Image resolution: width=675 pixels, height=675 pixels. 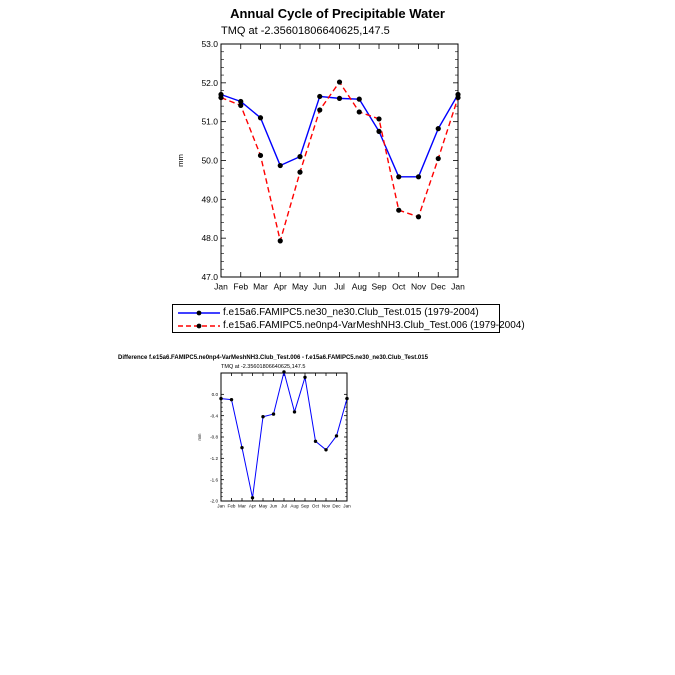 I want to click on diff-chart-subtitle: TMQ at -2.35601806640625,147.5, so click(x=263, y=367).